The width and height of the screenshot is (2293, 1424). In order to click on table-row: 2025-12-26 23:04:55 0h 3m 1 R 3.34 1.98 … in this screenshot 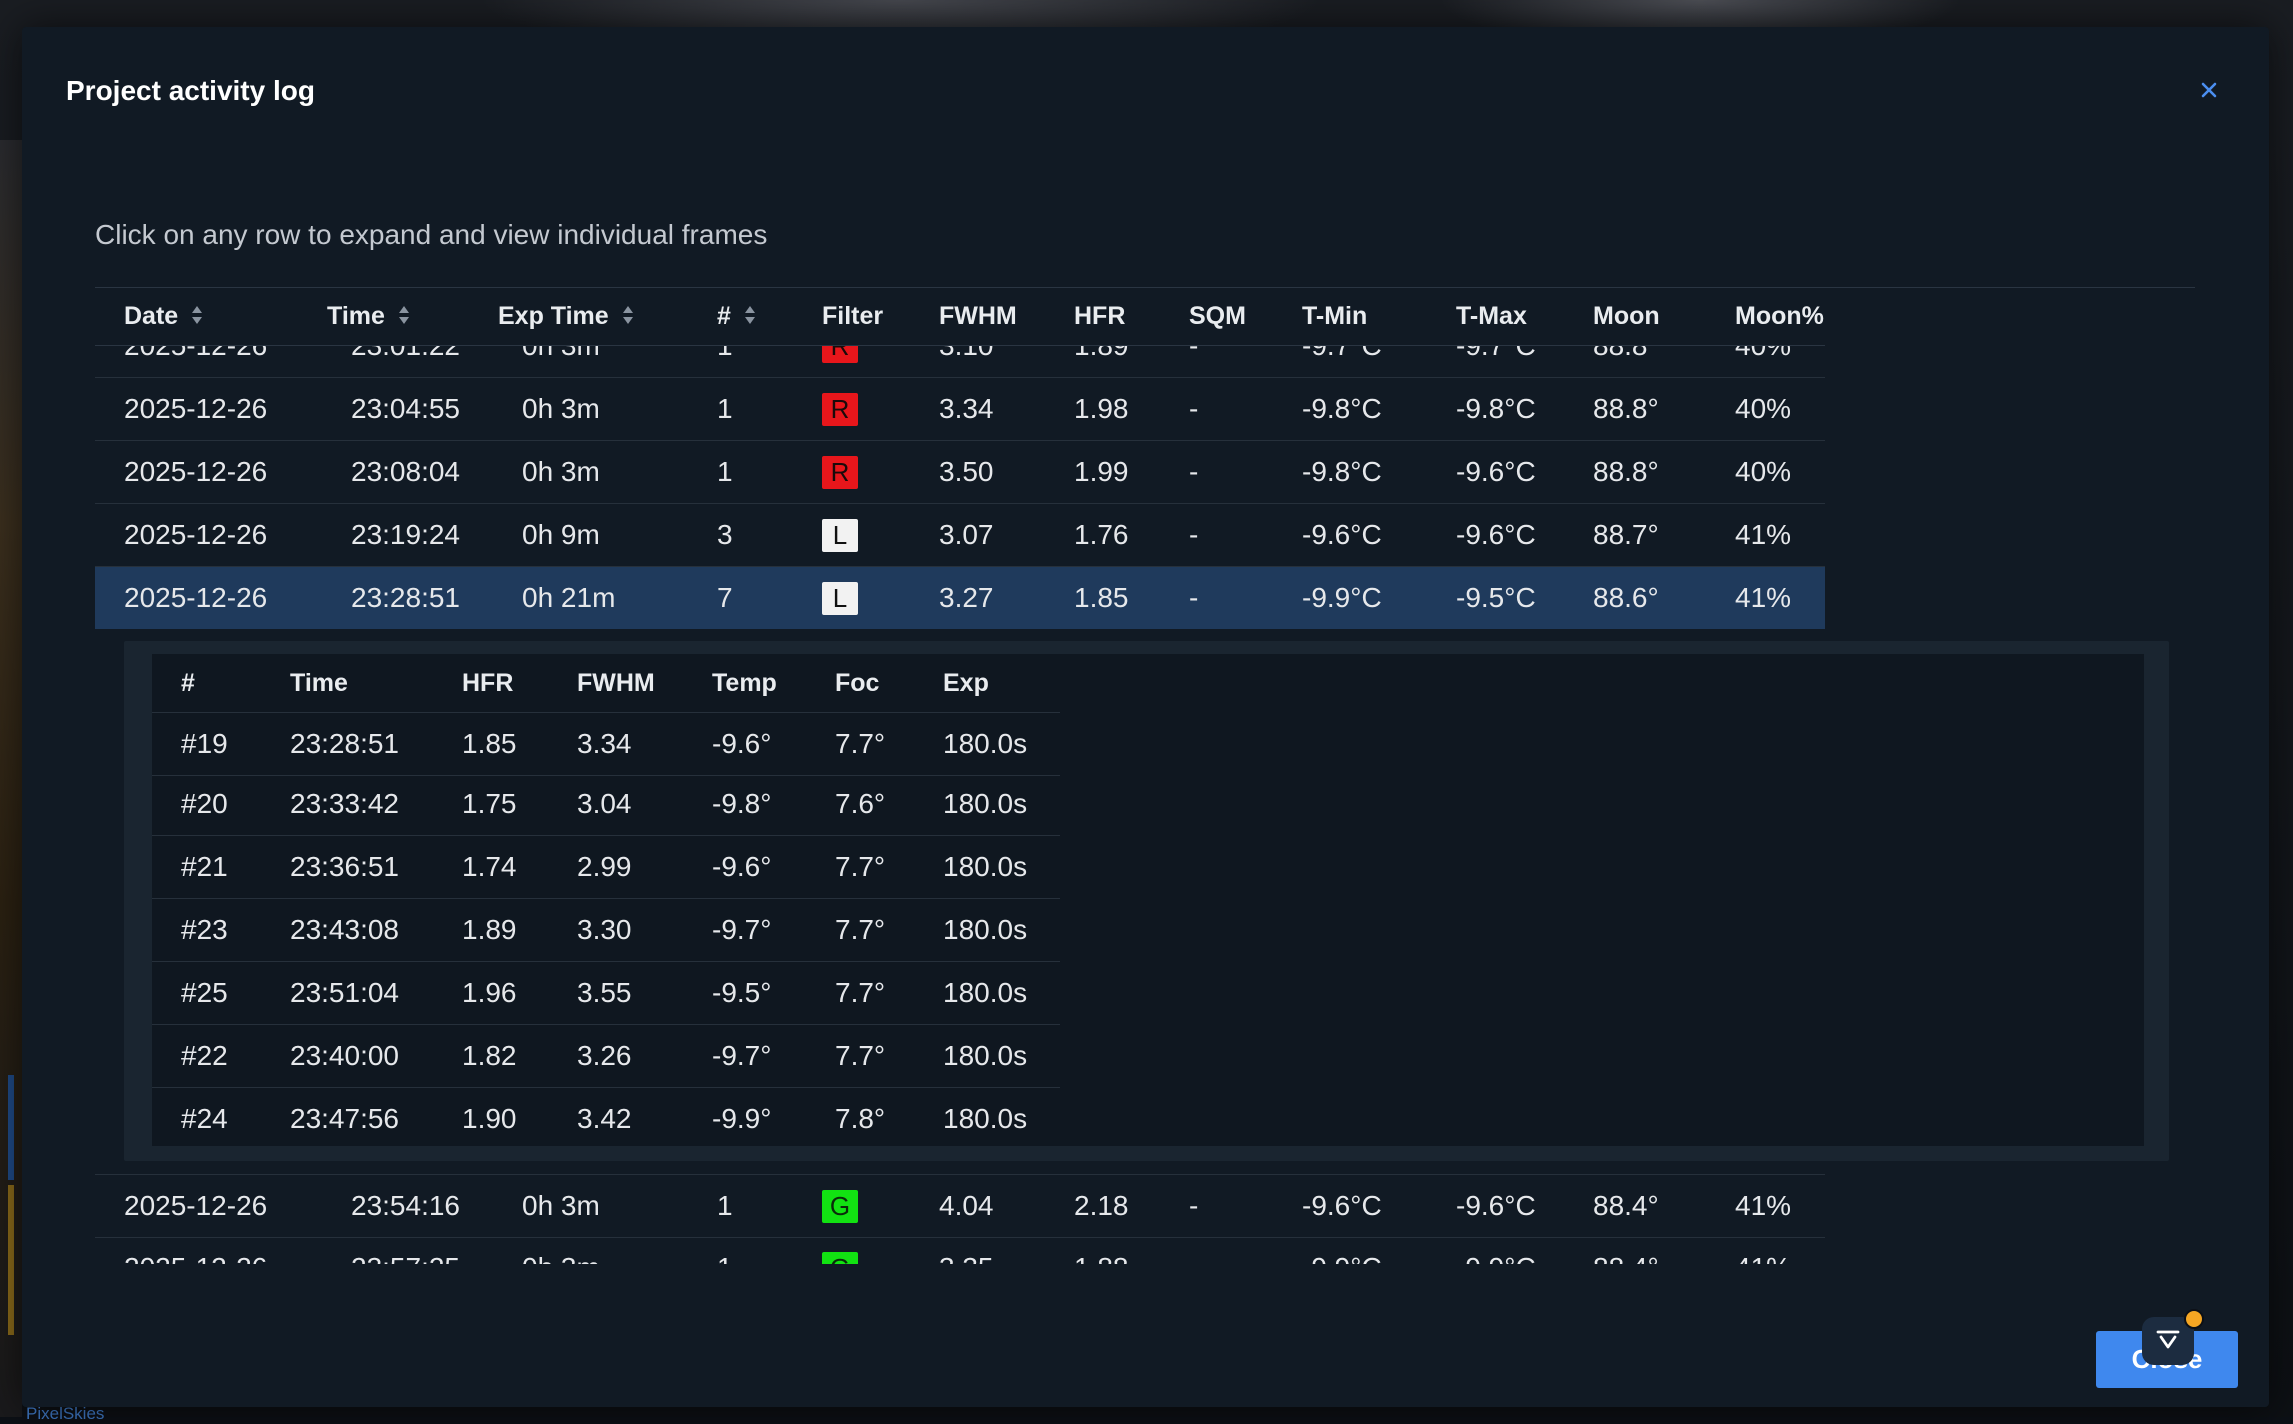, I will do `click(960, 409)`.